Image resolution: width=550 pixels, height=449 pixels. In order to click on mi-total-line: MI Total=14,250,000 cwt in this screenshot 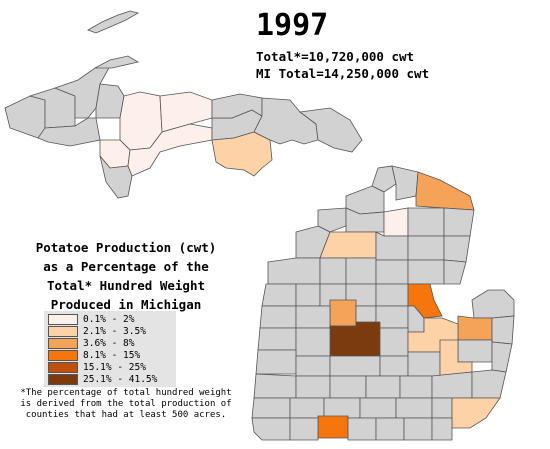, I will do `click(343, 73)`.